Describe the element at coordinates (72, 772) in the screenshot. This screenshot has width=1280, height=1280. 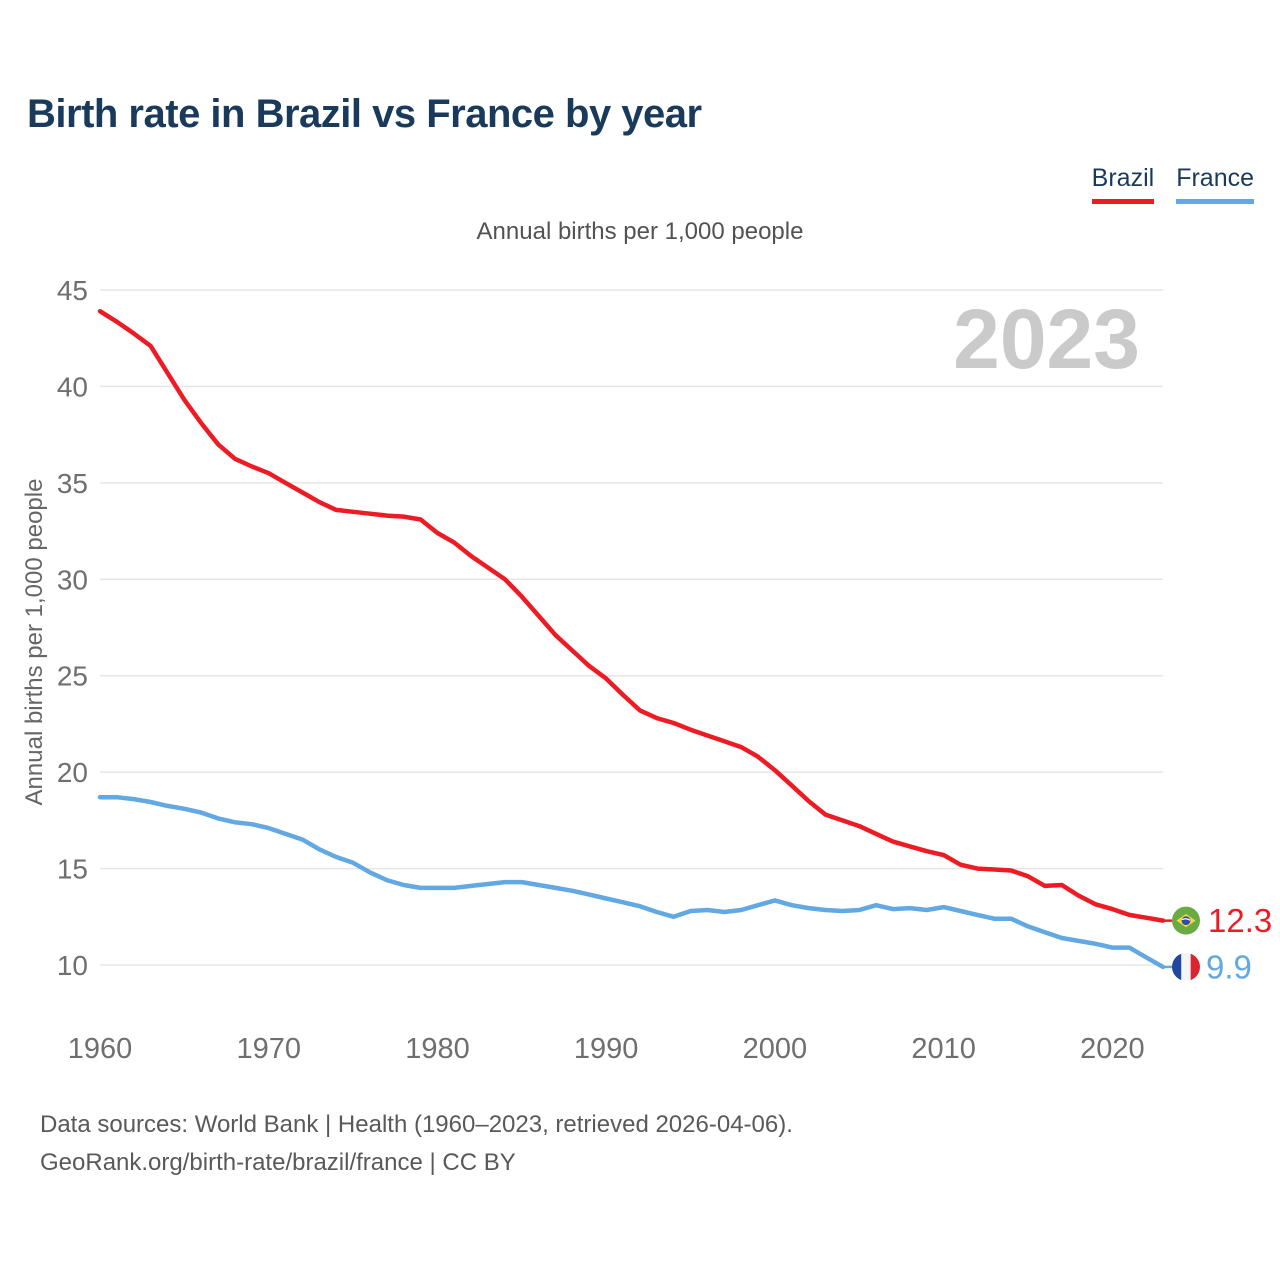
I see `y-tick-label: 20` at that location.